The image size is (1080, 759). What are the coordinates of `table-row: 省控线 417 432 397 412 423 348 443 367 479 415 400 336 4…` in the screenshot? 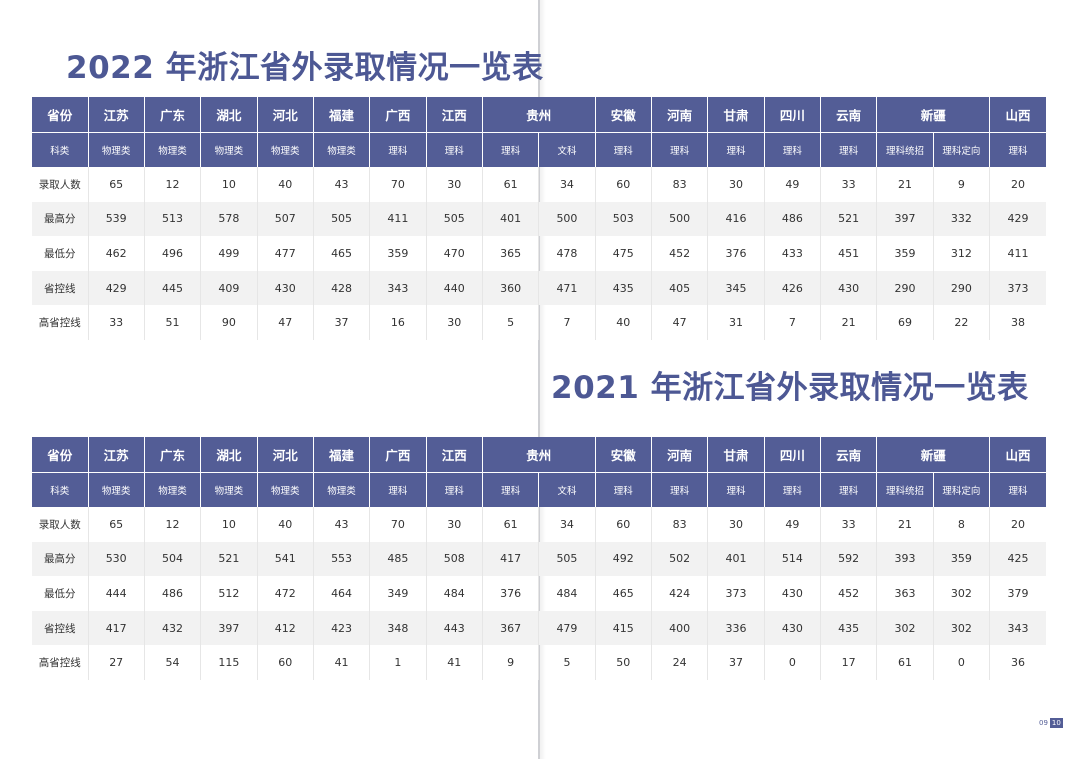 It's located at (539, 628).